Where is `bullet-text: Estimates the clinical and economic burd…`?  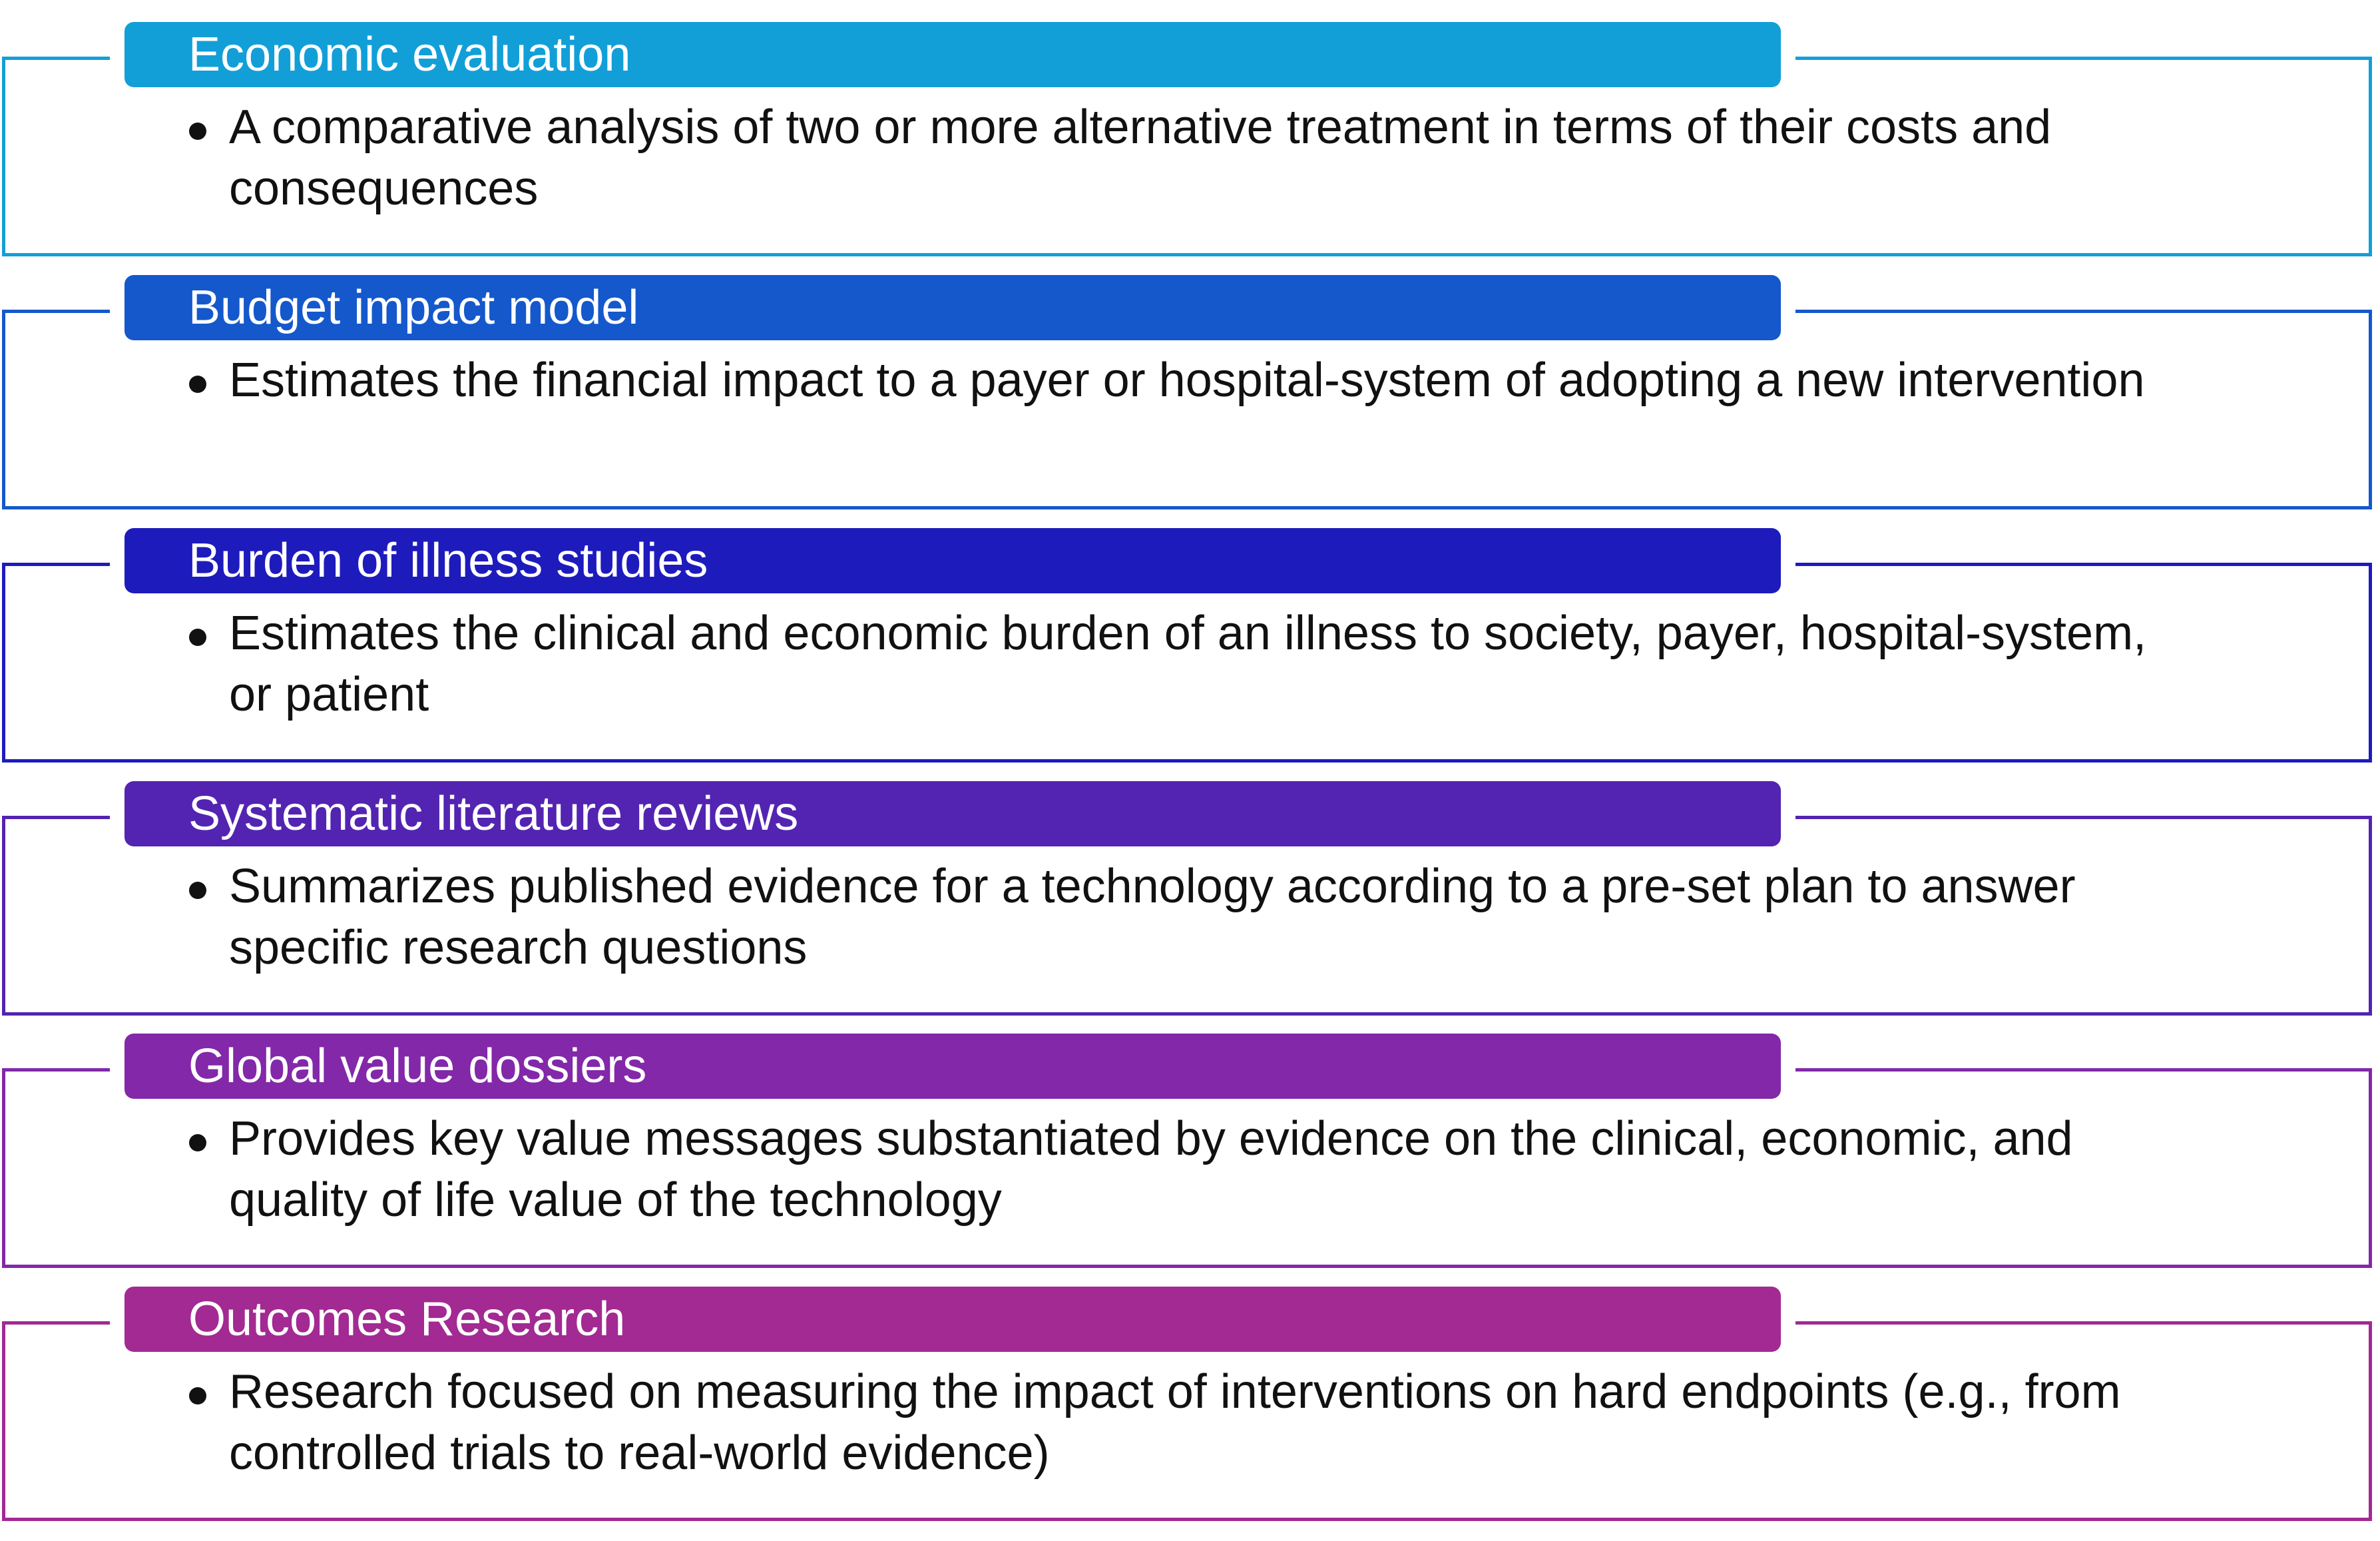 bullet-text: Estimates the clinical and economic burd… is located at coordinates (1188, 664).